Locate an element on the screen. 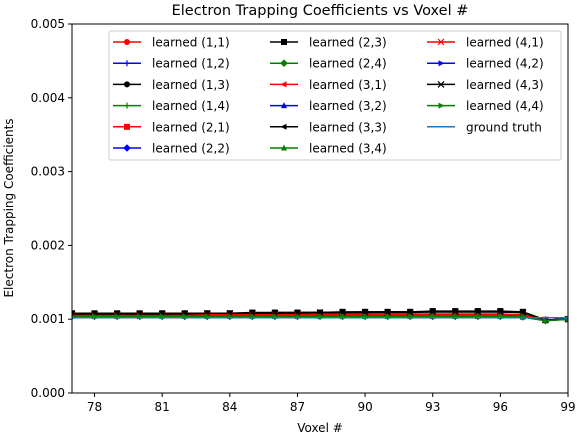 The image size is (577, 435). legend-label: learned (2,2) is located at coordinates (191, 149).